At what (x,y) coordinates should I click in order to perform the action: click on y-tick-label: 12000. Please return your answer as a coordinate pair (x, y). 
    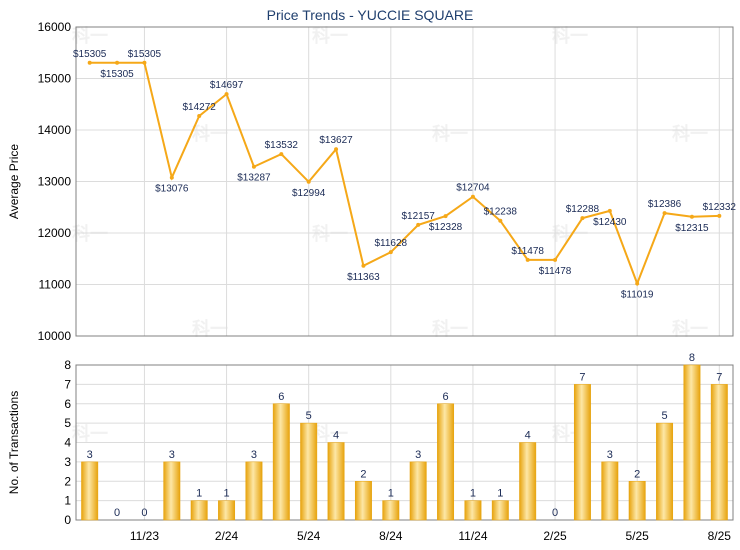
    Looking at the image, I should click on (55, 233).